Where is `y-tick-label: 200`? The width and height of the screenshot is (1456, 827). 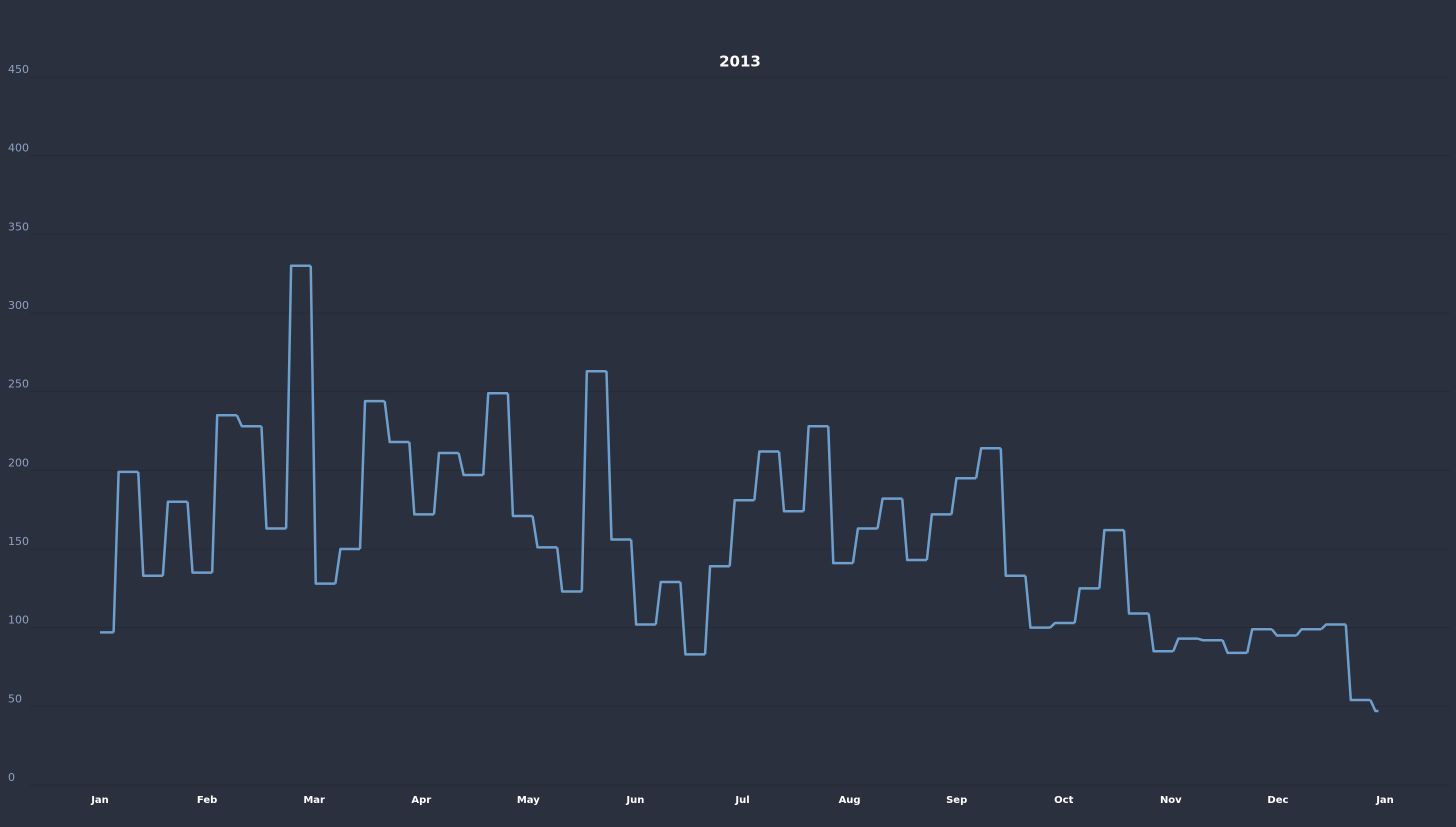 y-tick-label: 200 is located at coordinates (18, 462).